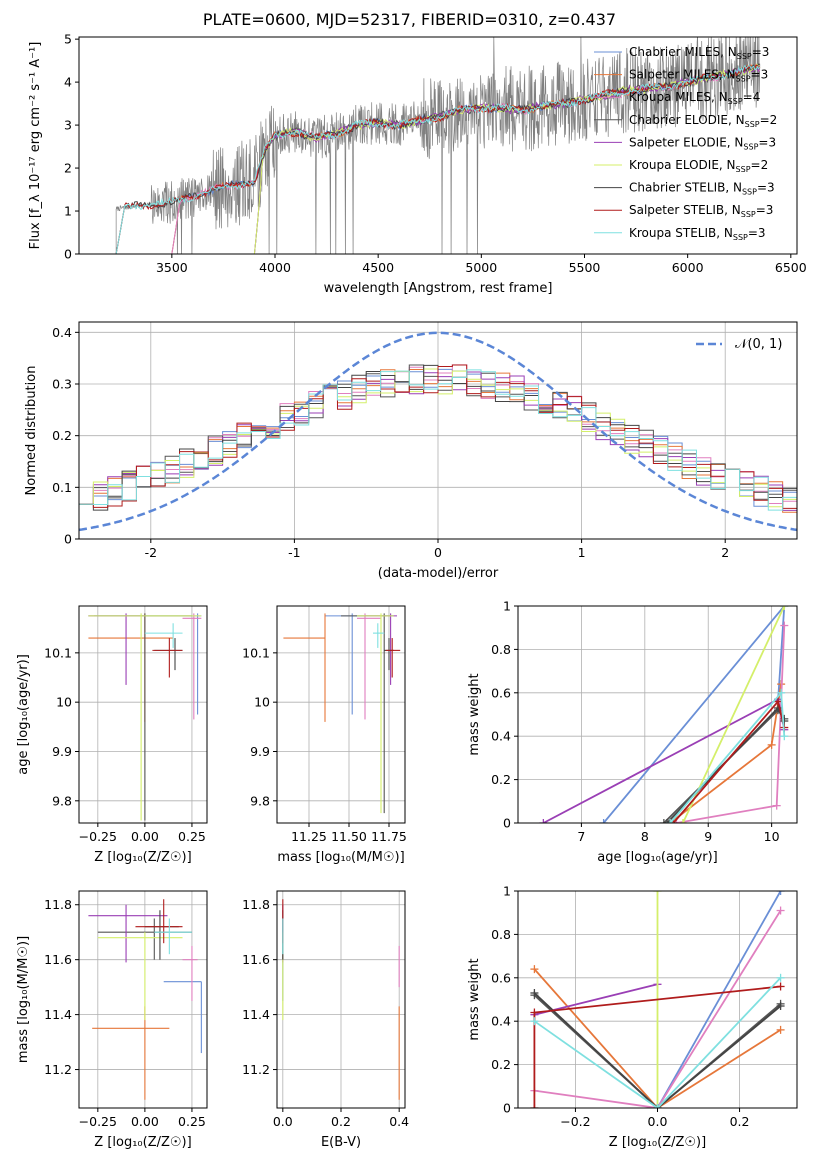 The image size is (819, 1170). I want to click on legend-label: Kroupa MILES, NSSP=4, so click(694, 98).